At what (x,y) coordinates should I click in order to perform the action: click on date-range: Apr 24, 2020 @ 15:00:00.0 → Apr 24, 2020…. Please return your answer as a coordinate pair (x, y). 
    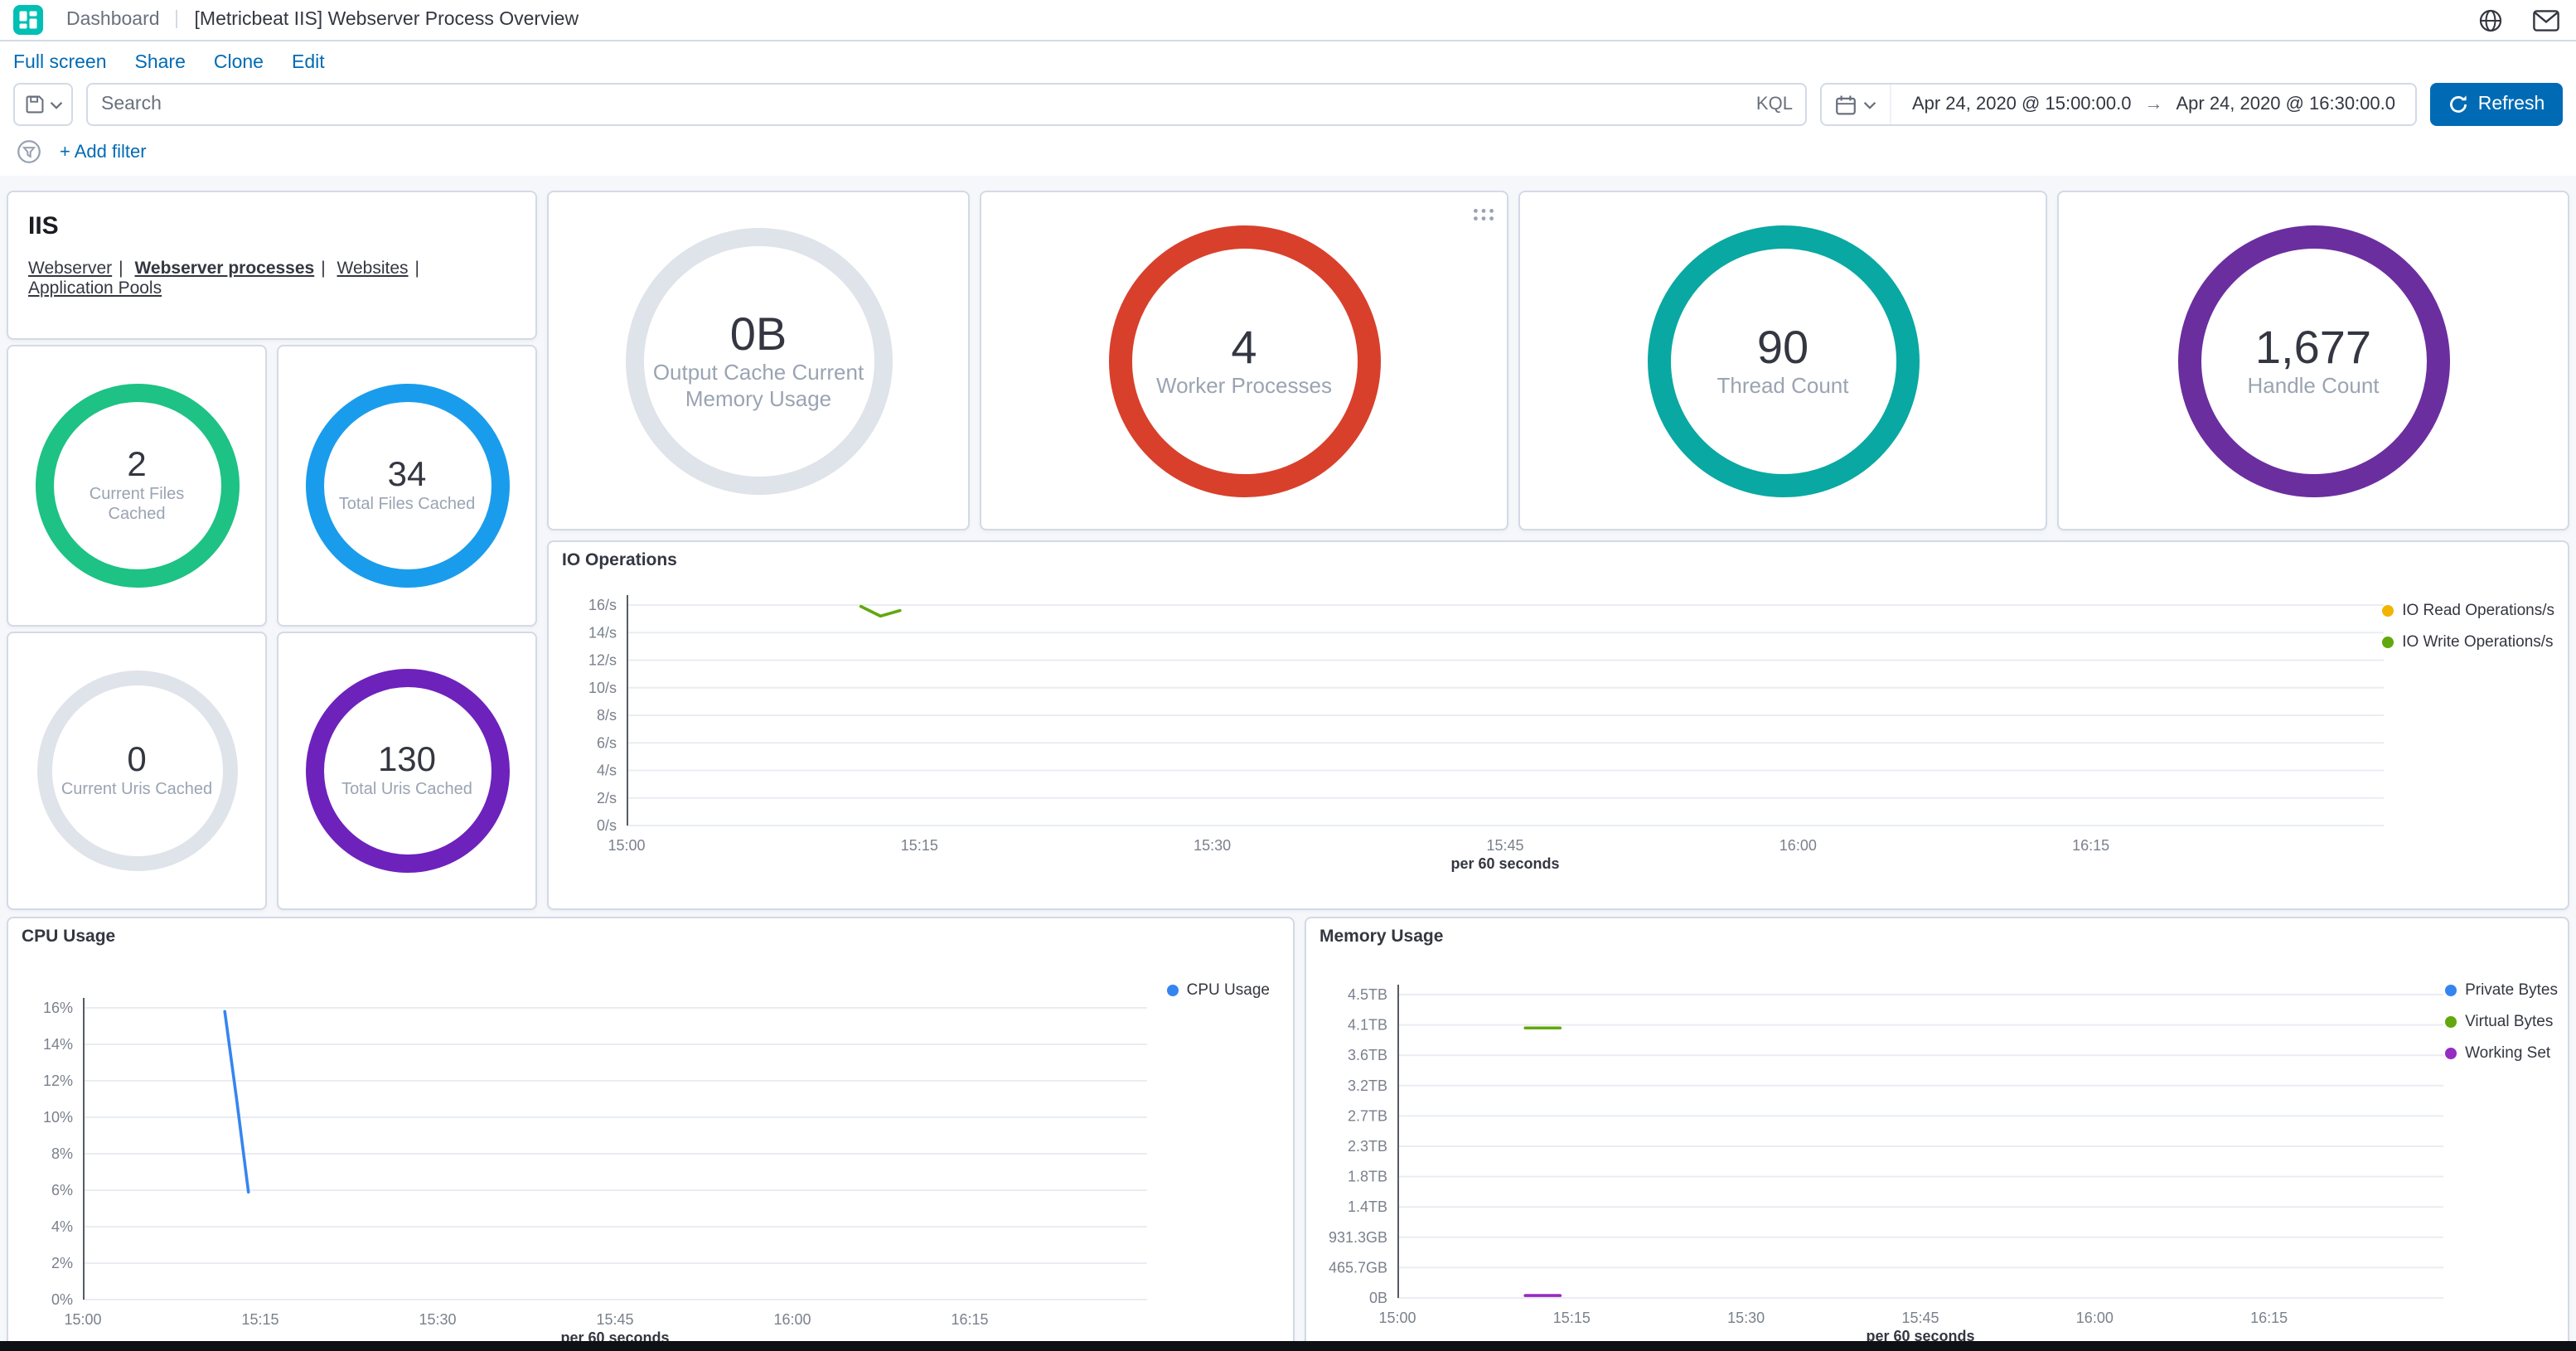
    Looking at the image, I should click on (2153, 104).